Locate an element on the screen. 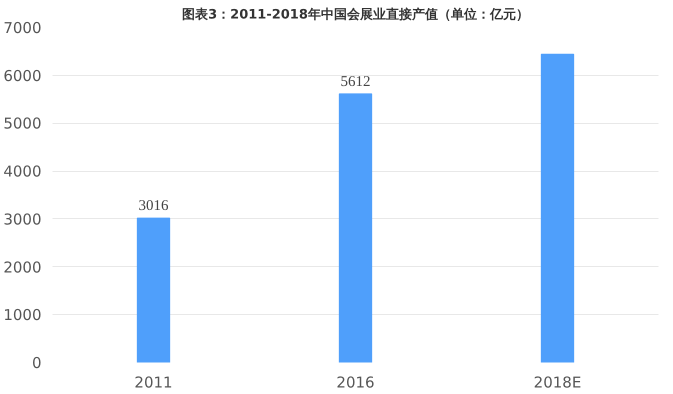  y-tick-label: 5000 is located at coordinates (22, 123).